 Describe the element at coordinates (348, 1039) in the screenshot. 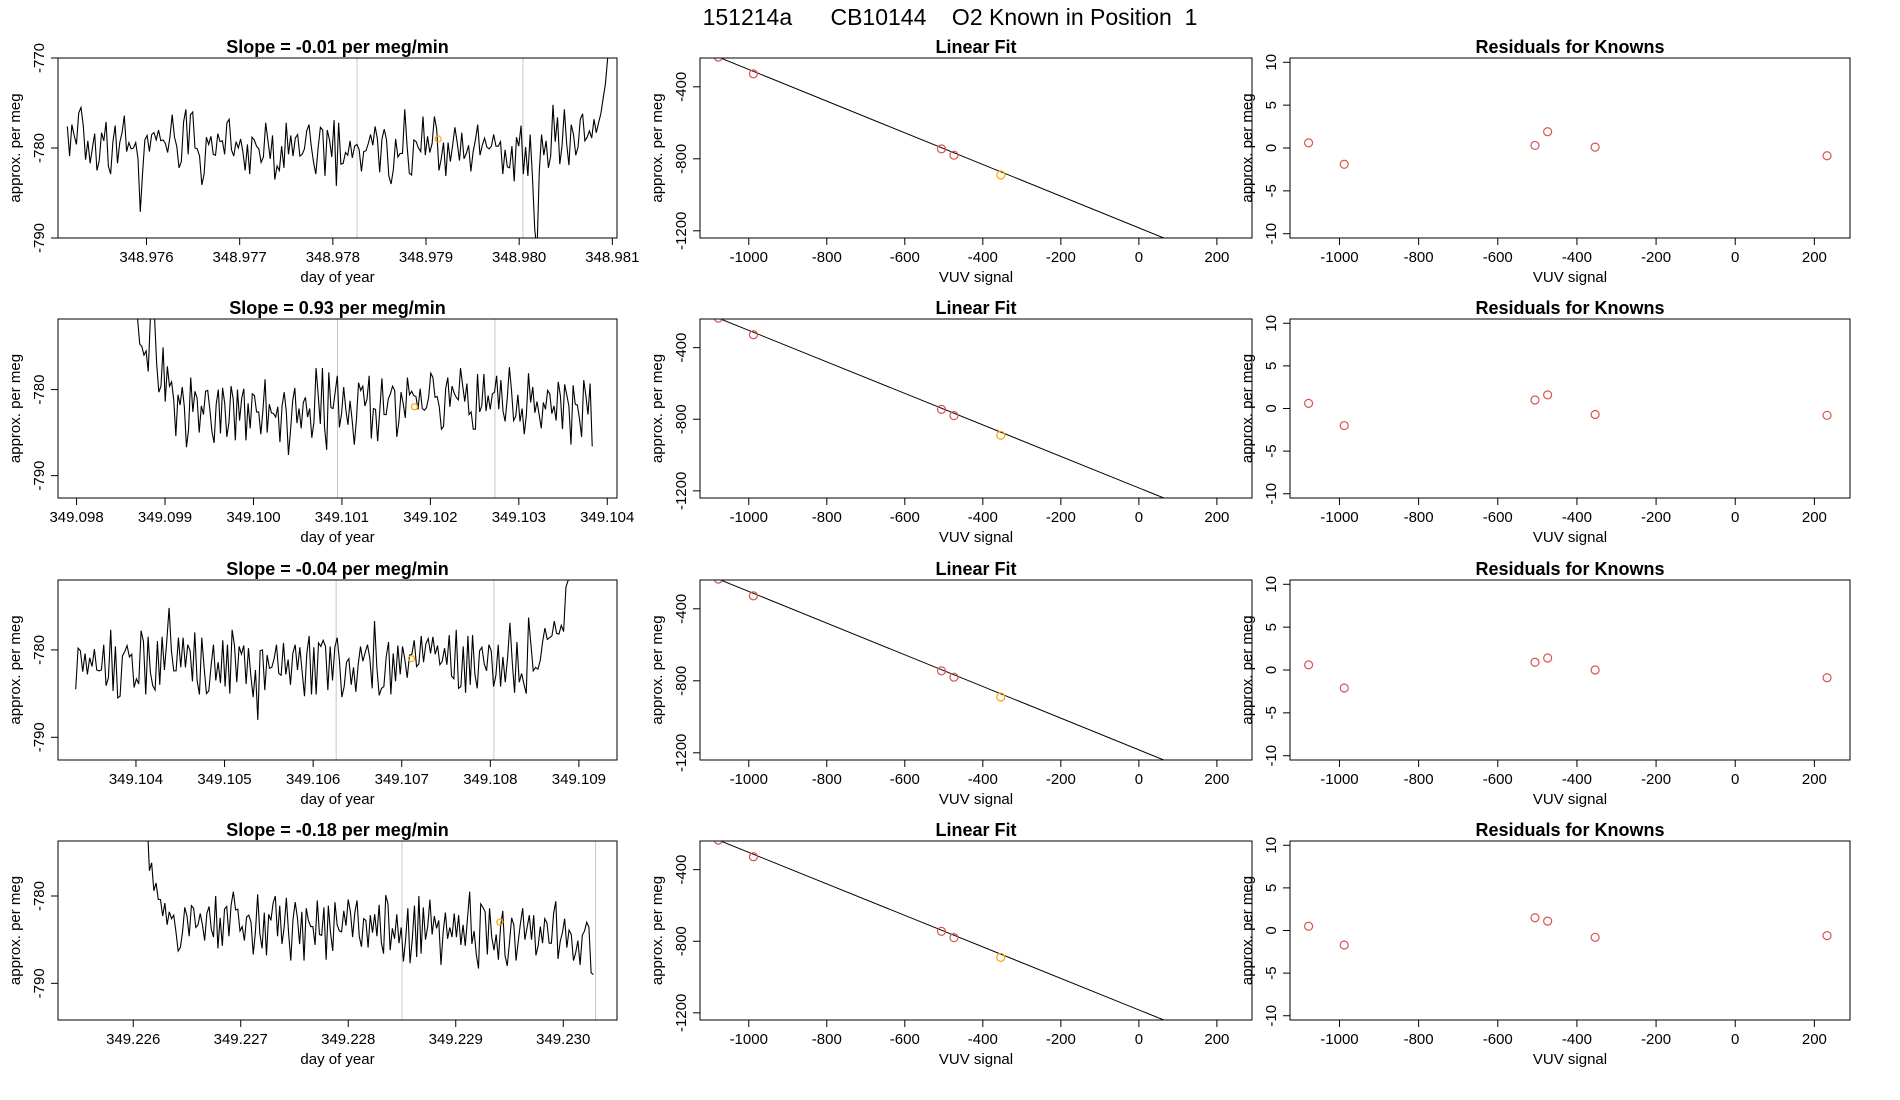

I see `x-tick-label: 349.228` at that location.